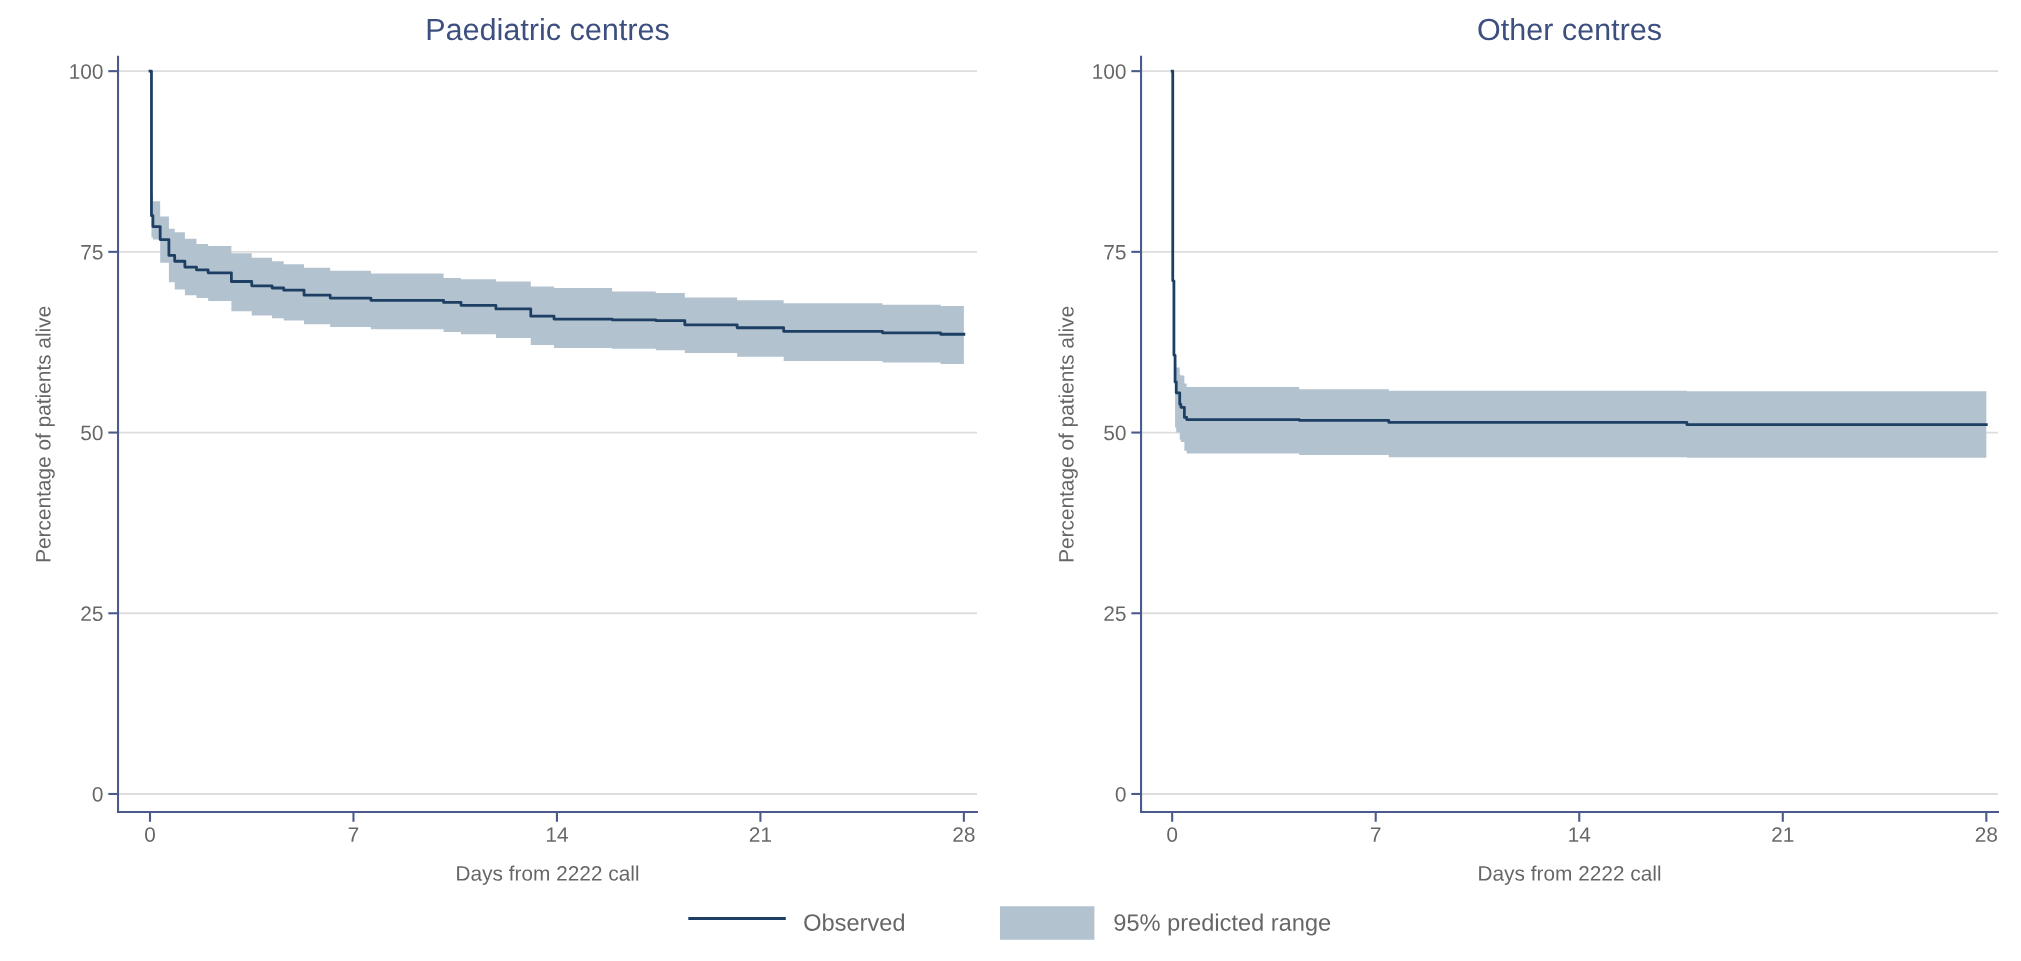 The image size is (2021, 961). Describe the element at coordinates (854, 922) in the screenshot. I see `legend-label: Observed` at that location.